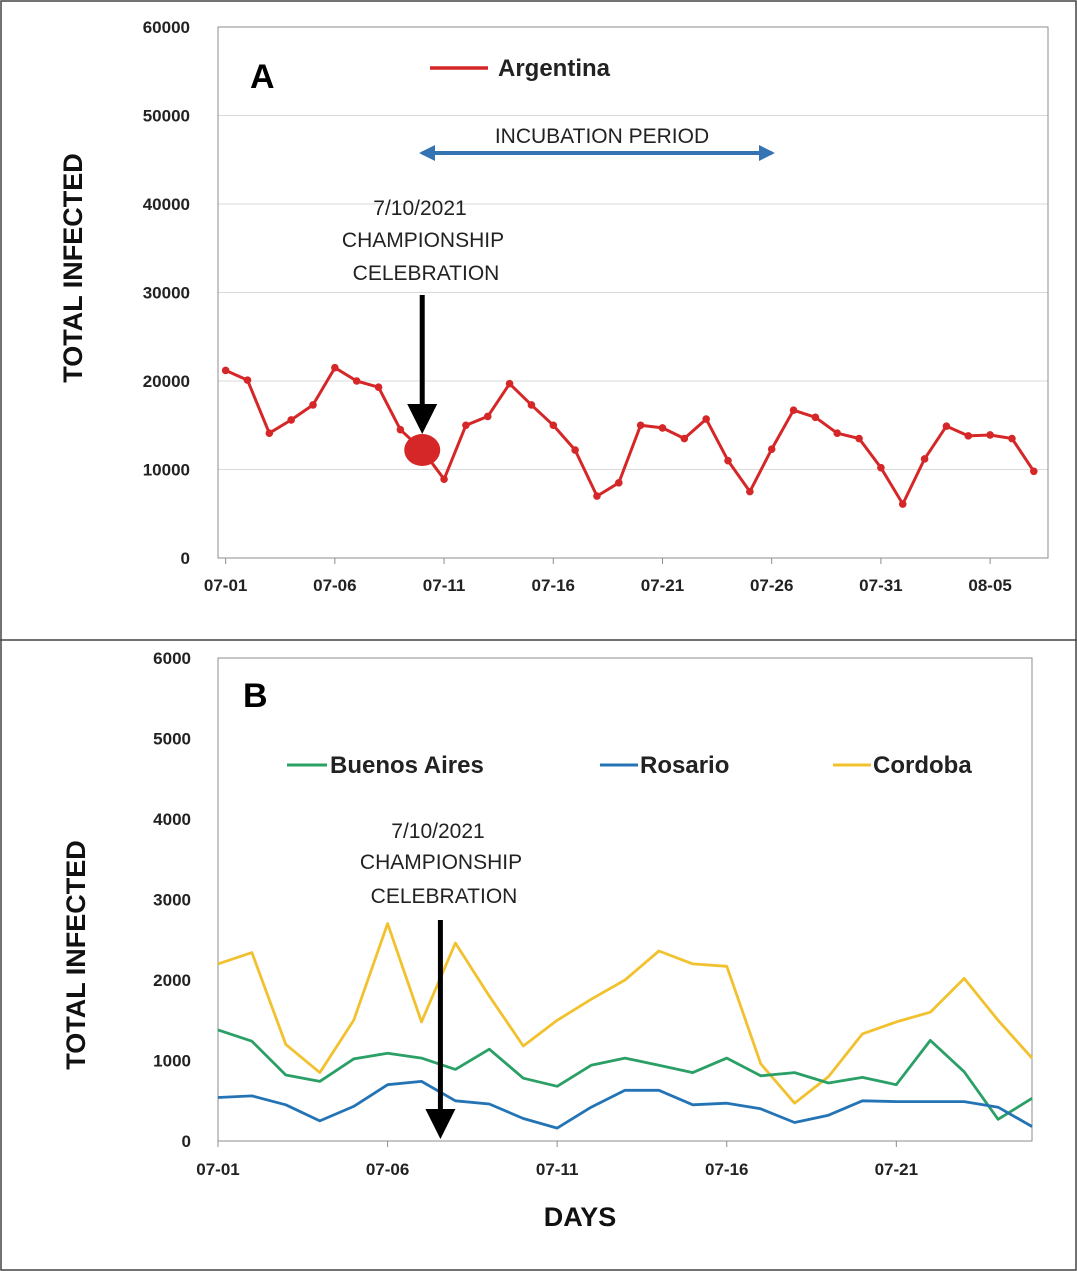 This screenshot has height=1271, width=1077. Describe the element at coordinates (166, 381) in the screenshot. I see `panel-a-y-tick-label: 20000` at that location.